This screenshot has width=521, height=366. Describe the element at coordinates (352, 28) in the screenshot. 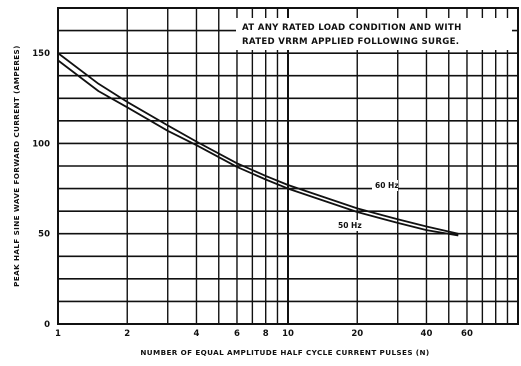

I see `annotation-line-1: AT ANY RATED LOAD CONDITION AND WITH` at that location.